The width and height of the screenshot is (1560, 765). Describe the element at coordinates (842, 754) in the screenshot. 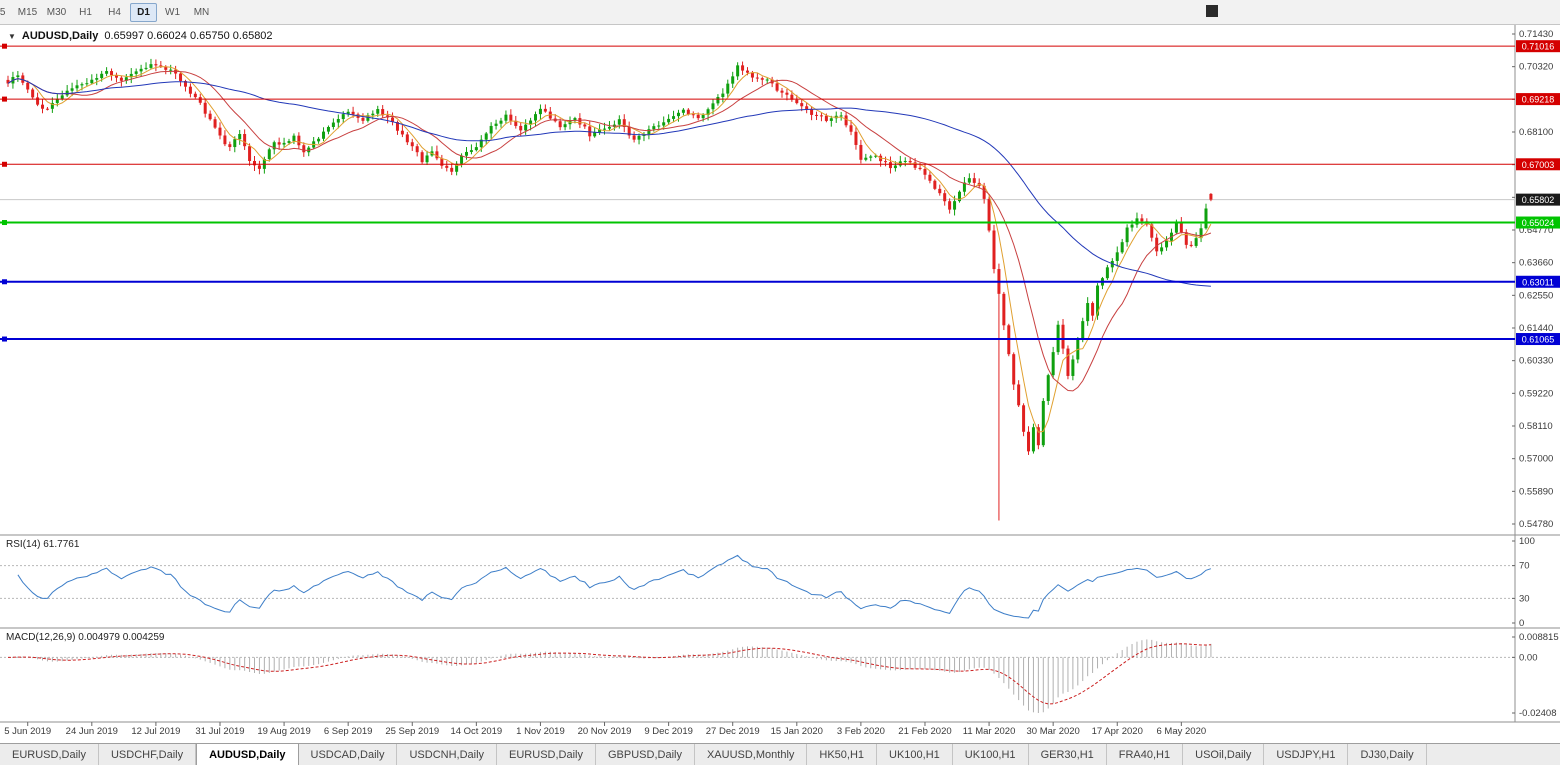

I see `chart-tab-hk50-h1: HK50,H1` at that location.